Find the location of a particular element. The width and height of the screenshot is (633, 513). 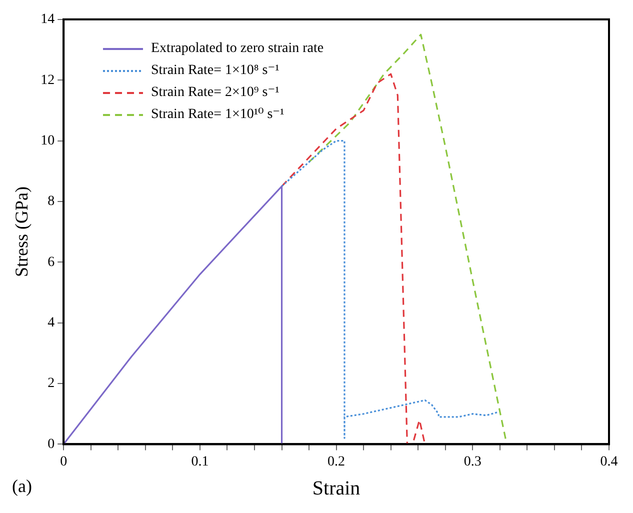

legend-label: Extrapolated to zero strain rate is located at coordinates (237, 49).